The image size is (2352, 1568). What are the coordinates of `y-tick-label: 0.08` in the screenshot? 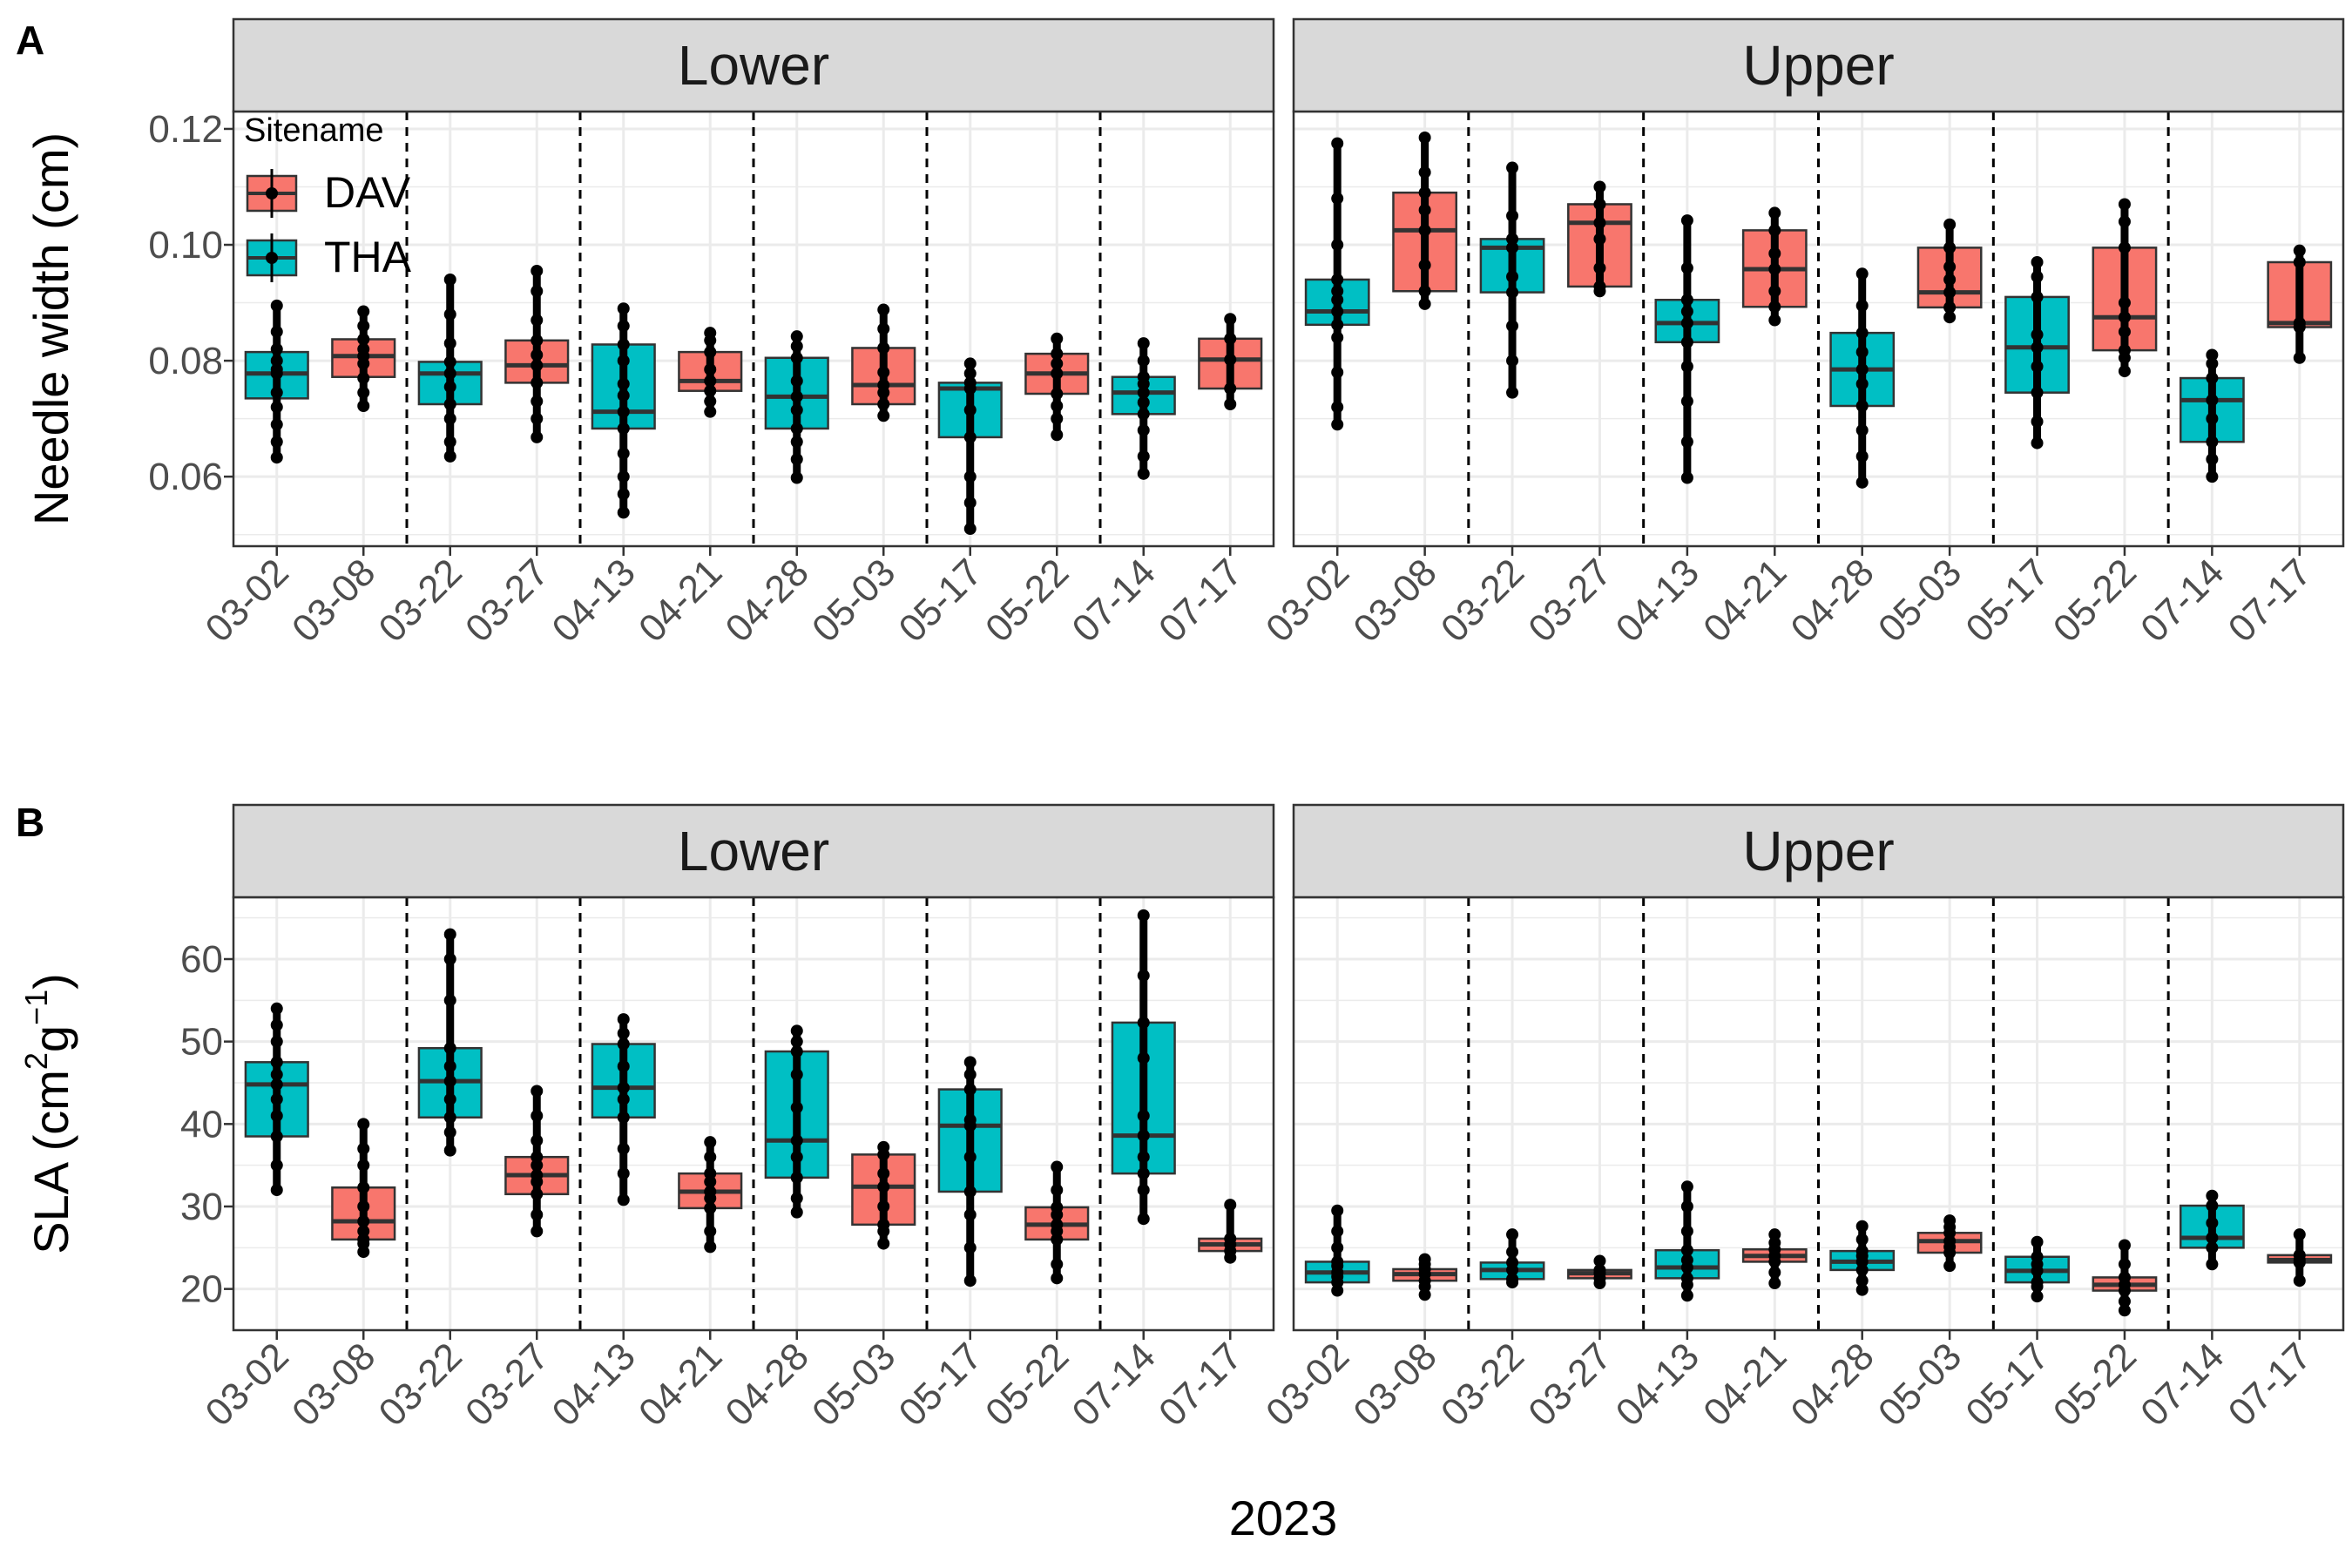 It's located at (185, 361).